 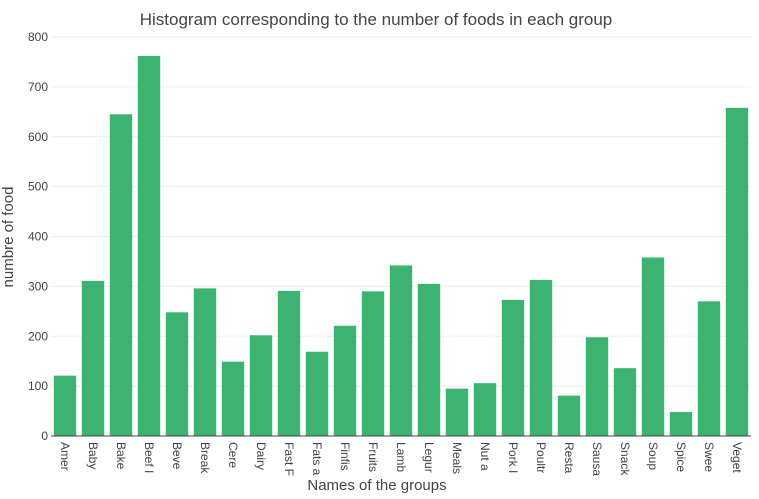 I want to click on x-tick-label: Nut a, so click(x=485, y=456).